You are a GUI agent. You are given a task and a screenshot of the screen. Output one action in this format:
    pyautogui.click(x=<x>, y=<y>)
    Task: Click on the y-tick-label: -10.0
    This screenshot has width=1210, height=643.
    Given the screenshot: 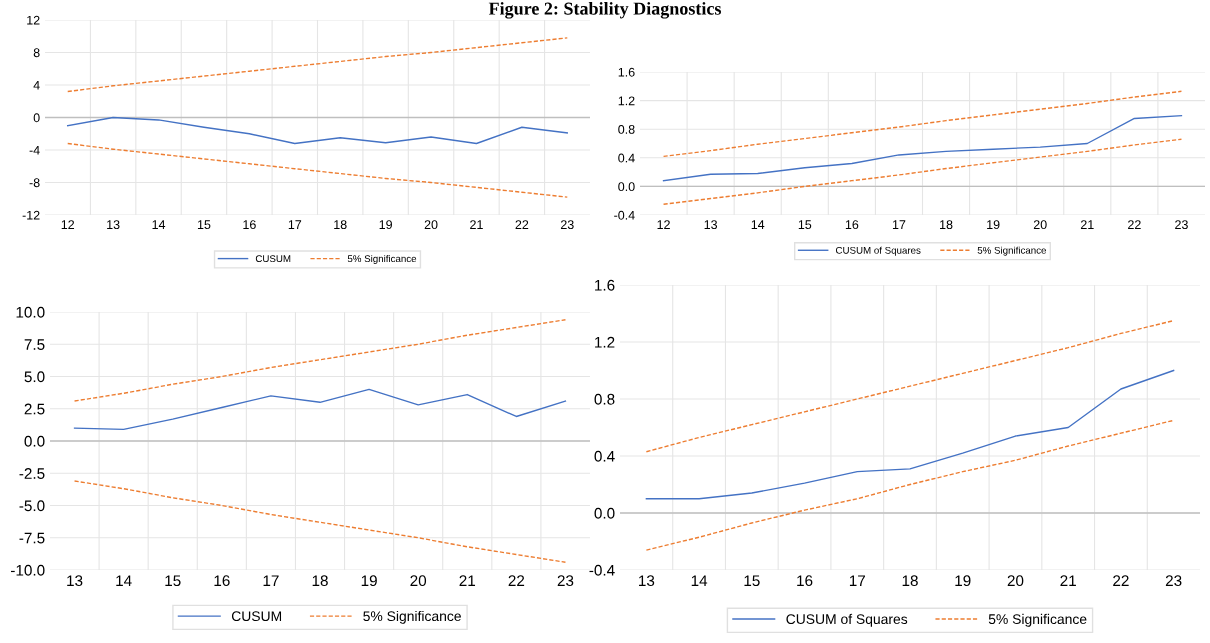 What is the action you would take?
    pyautogui.click(x=28, y=570)
    